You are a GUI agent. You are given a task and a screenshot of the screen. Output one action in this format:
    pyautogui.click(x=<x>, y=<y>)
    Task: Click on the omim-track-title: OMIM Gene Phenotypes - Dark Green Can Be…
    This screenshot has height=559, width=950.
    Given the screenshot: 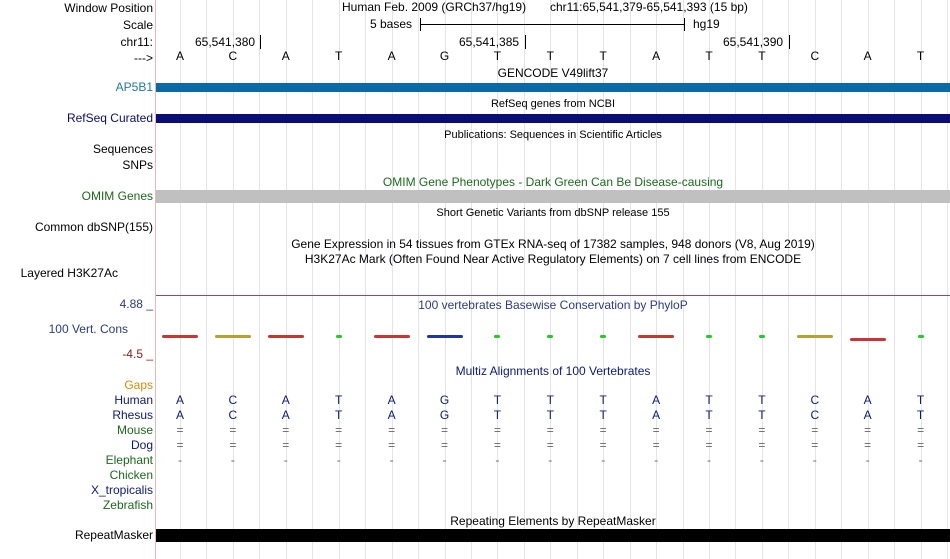 What is the action you would take?
    pyautogui.click(x=553, y=182)
    